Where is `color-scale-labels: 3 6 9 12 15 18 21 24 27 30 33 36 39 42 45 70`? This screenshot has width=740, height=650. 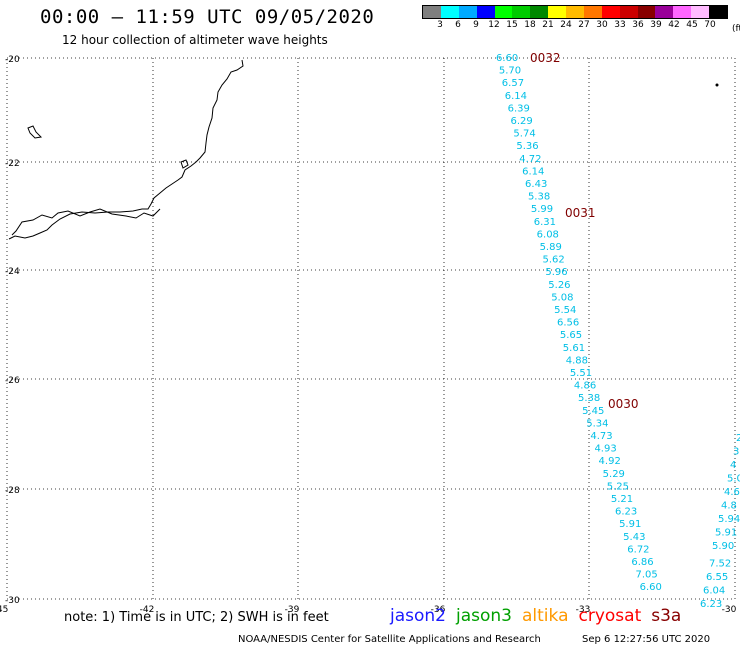
color-scale-labels: 3 6 9 12 15 18 21 24 27 30 33 36 39 42 45 70 is located at coordinates (575, 25).